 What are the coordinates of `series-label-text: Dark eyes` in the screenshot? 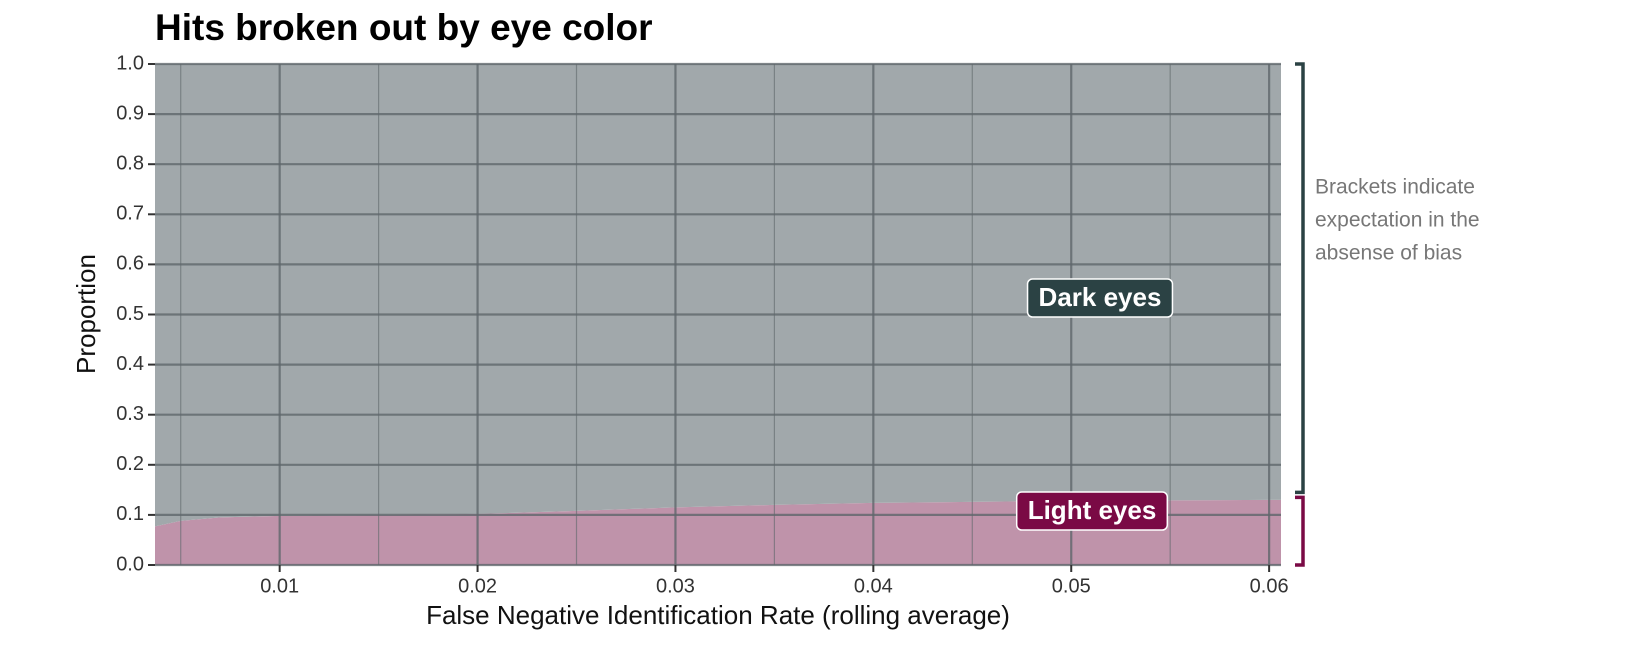 It's located at (1100, 297).